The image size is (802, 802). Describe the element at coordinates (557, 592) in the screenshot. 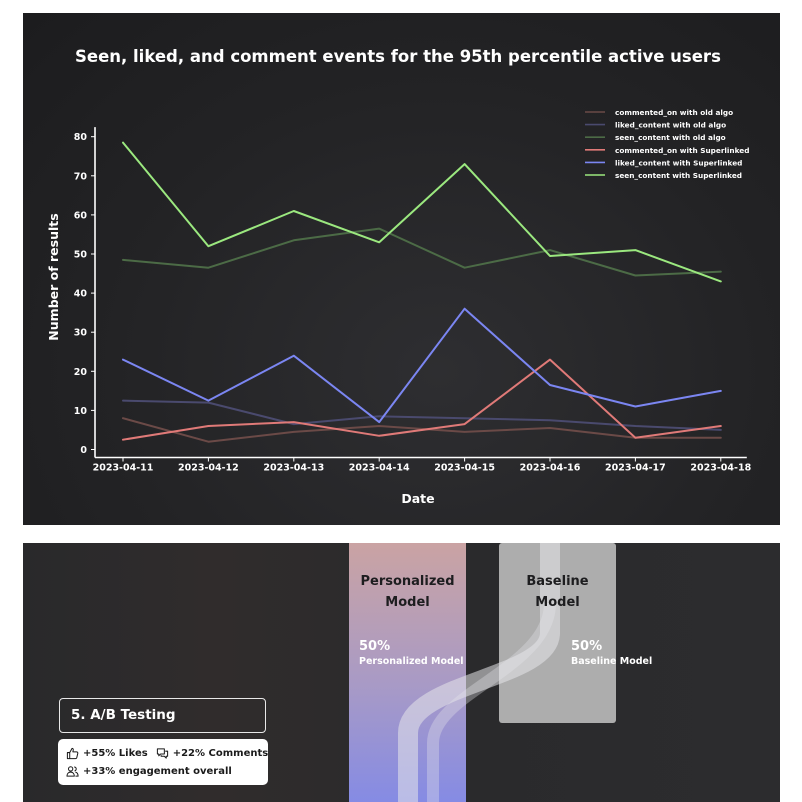

I see `baseline-model-label: Baseline Model` at that location.